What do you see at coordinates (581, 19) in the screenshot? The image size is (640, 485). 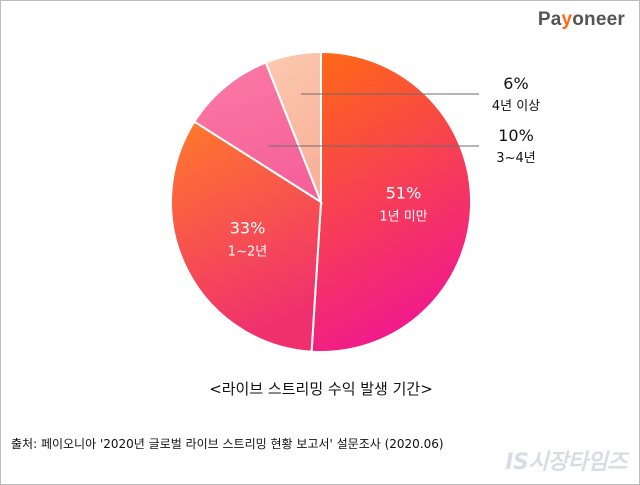 I see `payoneer-logo: Payoneer` at bounding box center [581, 19].